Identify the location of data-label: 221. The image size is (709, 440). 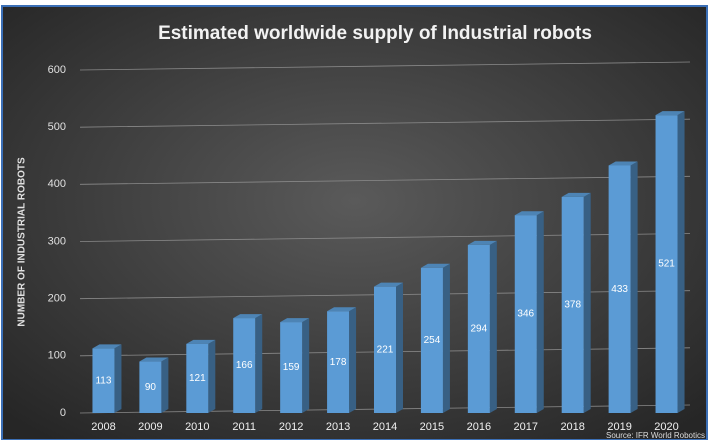
(385, 349).